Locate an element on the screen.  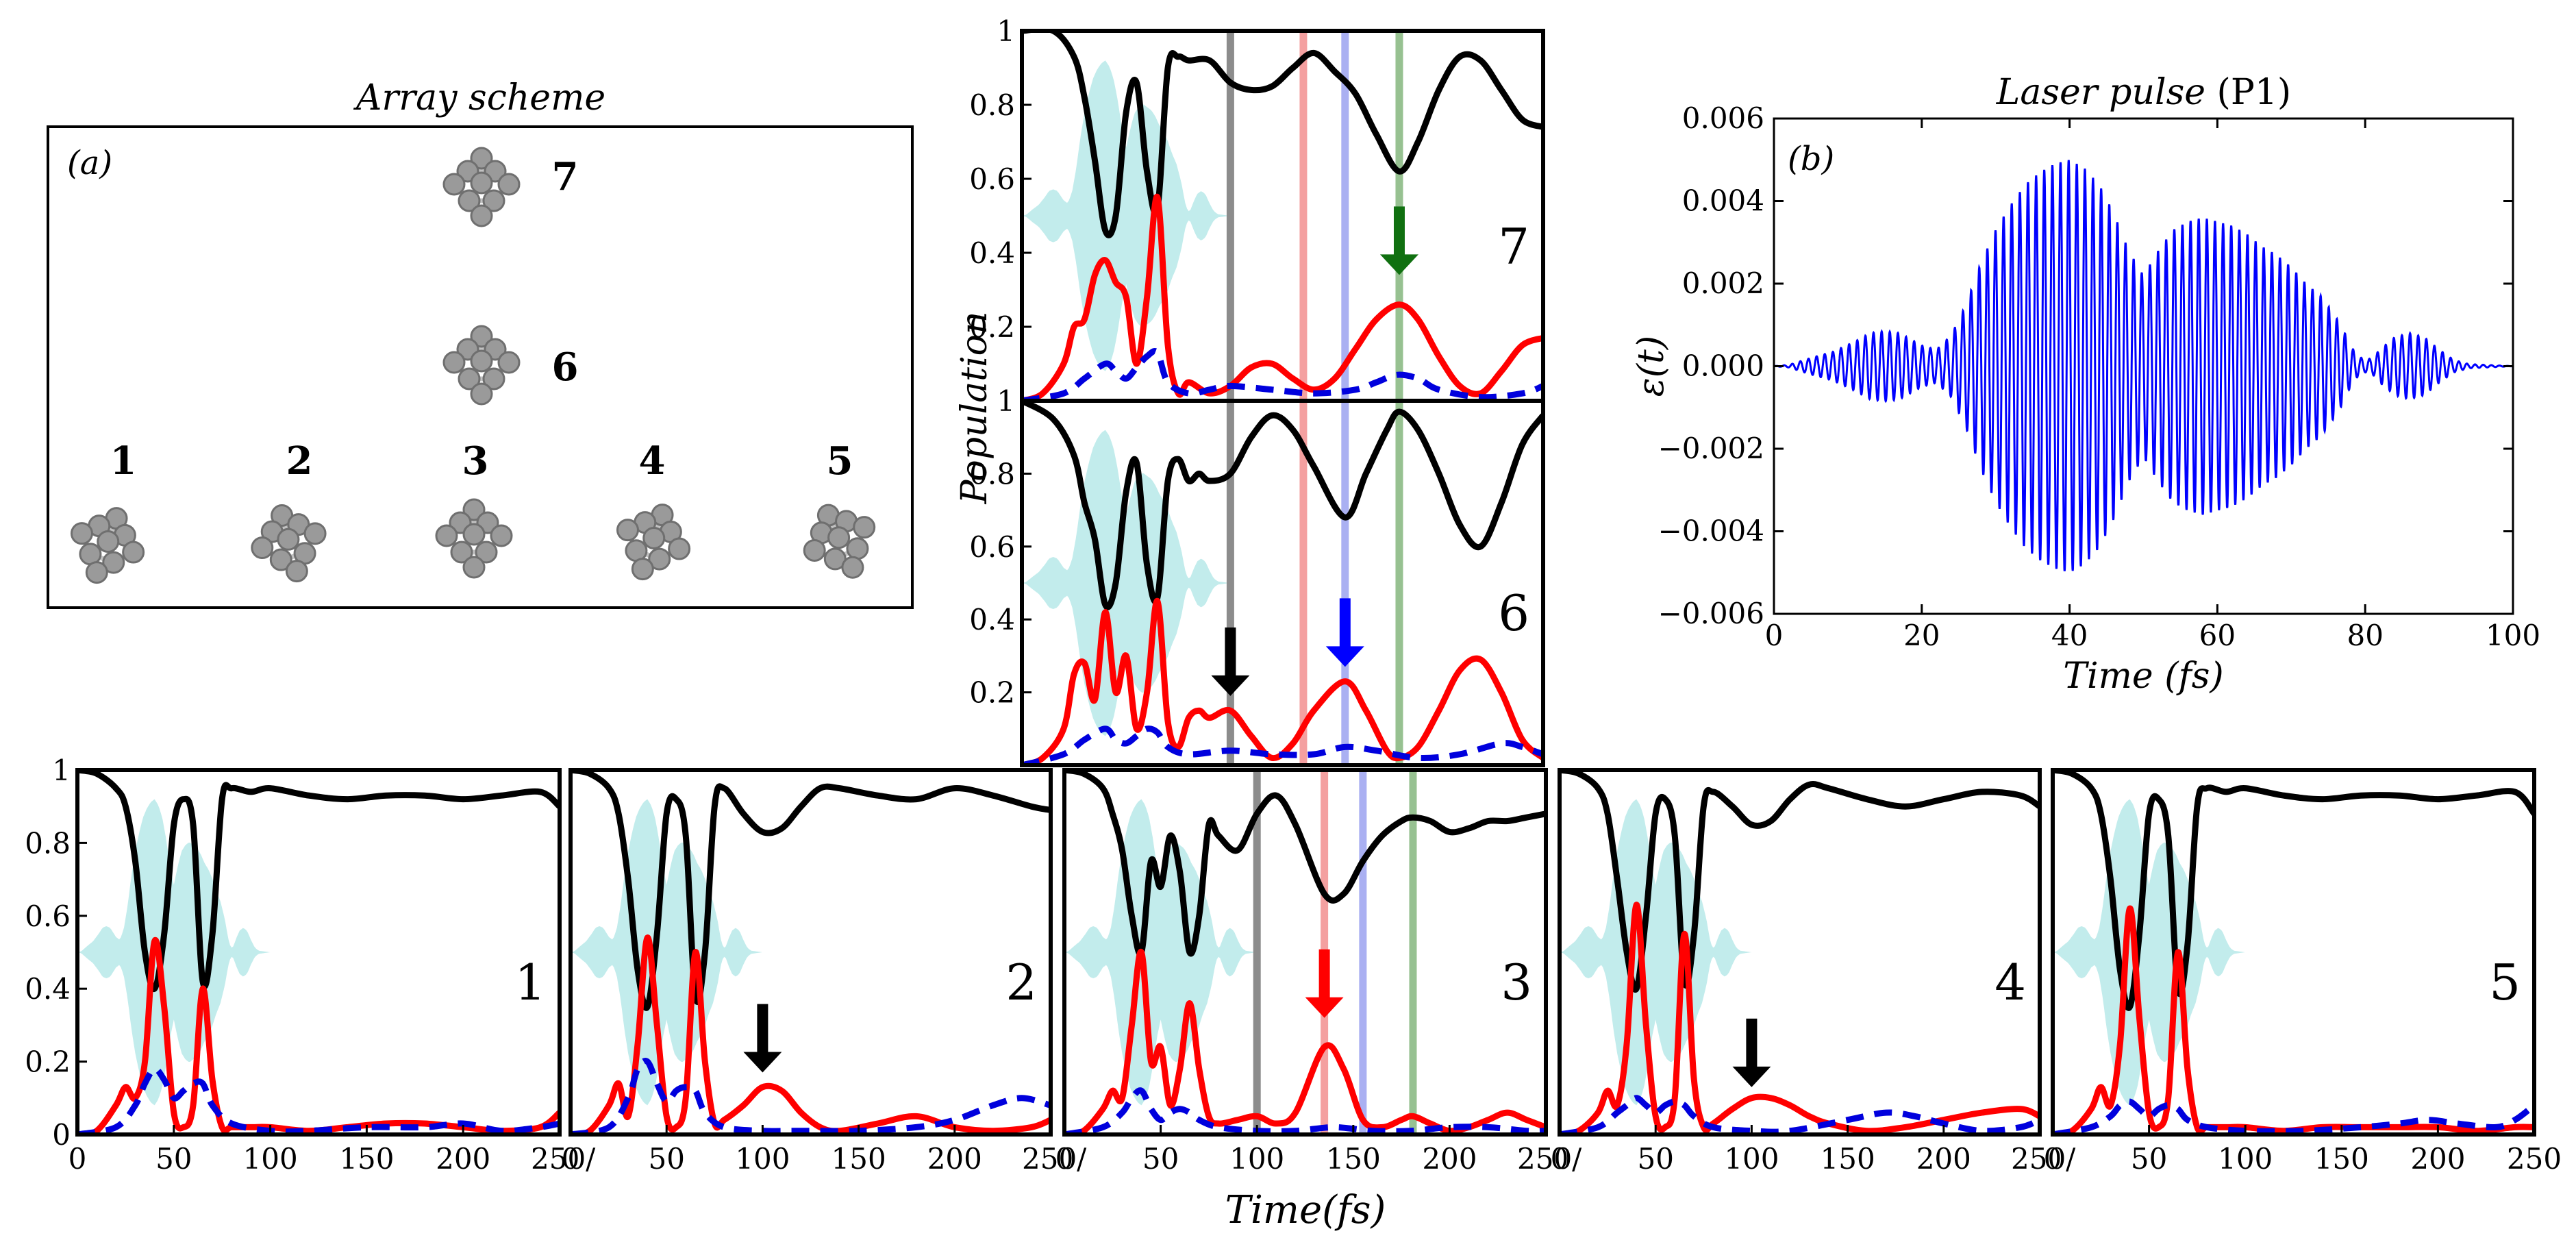
laser-y-tick-label: 0.006 is located at coordinates (1723, 118).